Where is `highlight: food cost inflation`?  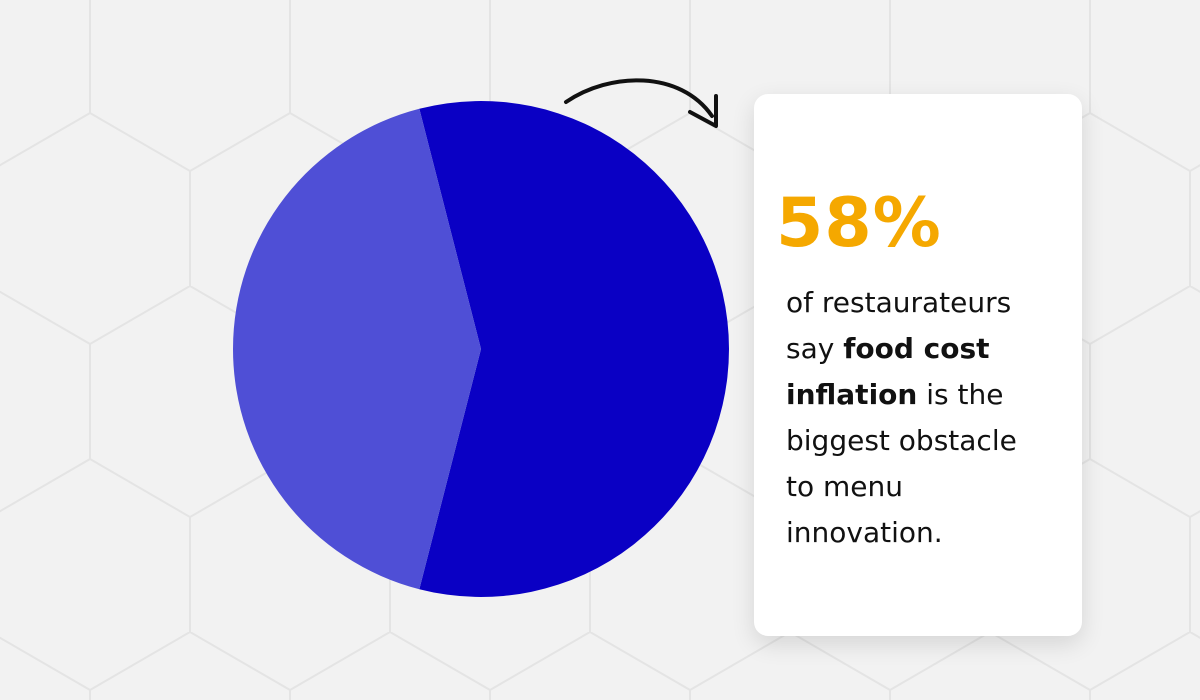
highlight: food cost inflation is located at coordinates (888, 371).